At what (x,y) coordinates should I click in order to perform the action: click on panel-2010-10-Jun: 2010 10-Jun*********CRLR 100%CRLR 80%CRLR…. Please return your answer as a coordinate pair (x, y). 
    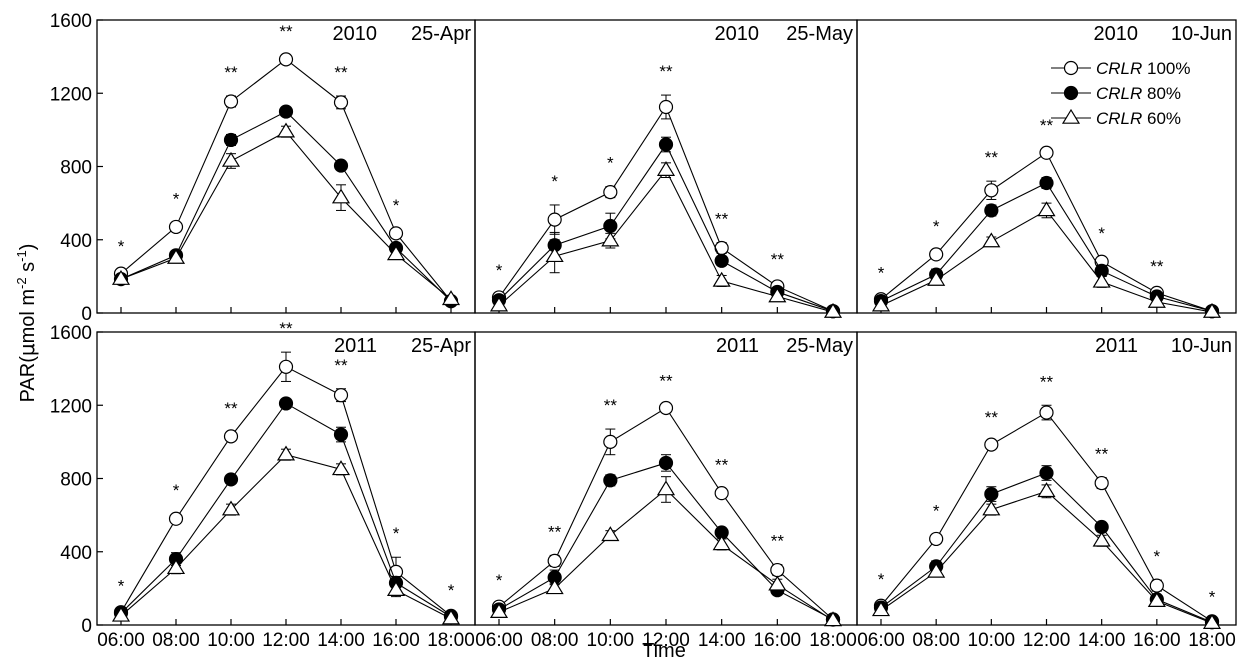
    Looking at the image, I should click on (1046, 169).